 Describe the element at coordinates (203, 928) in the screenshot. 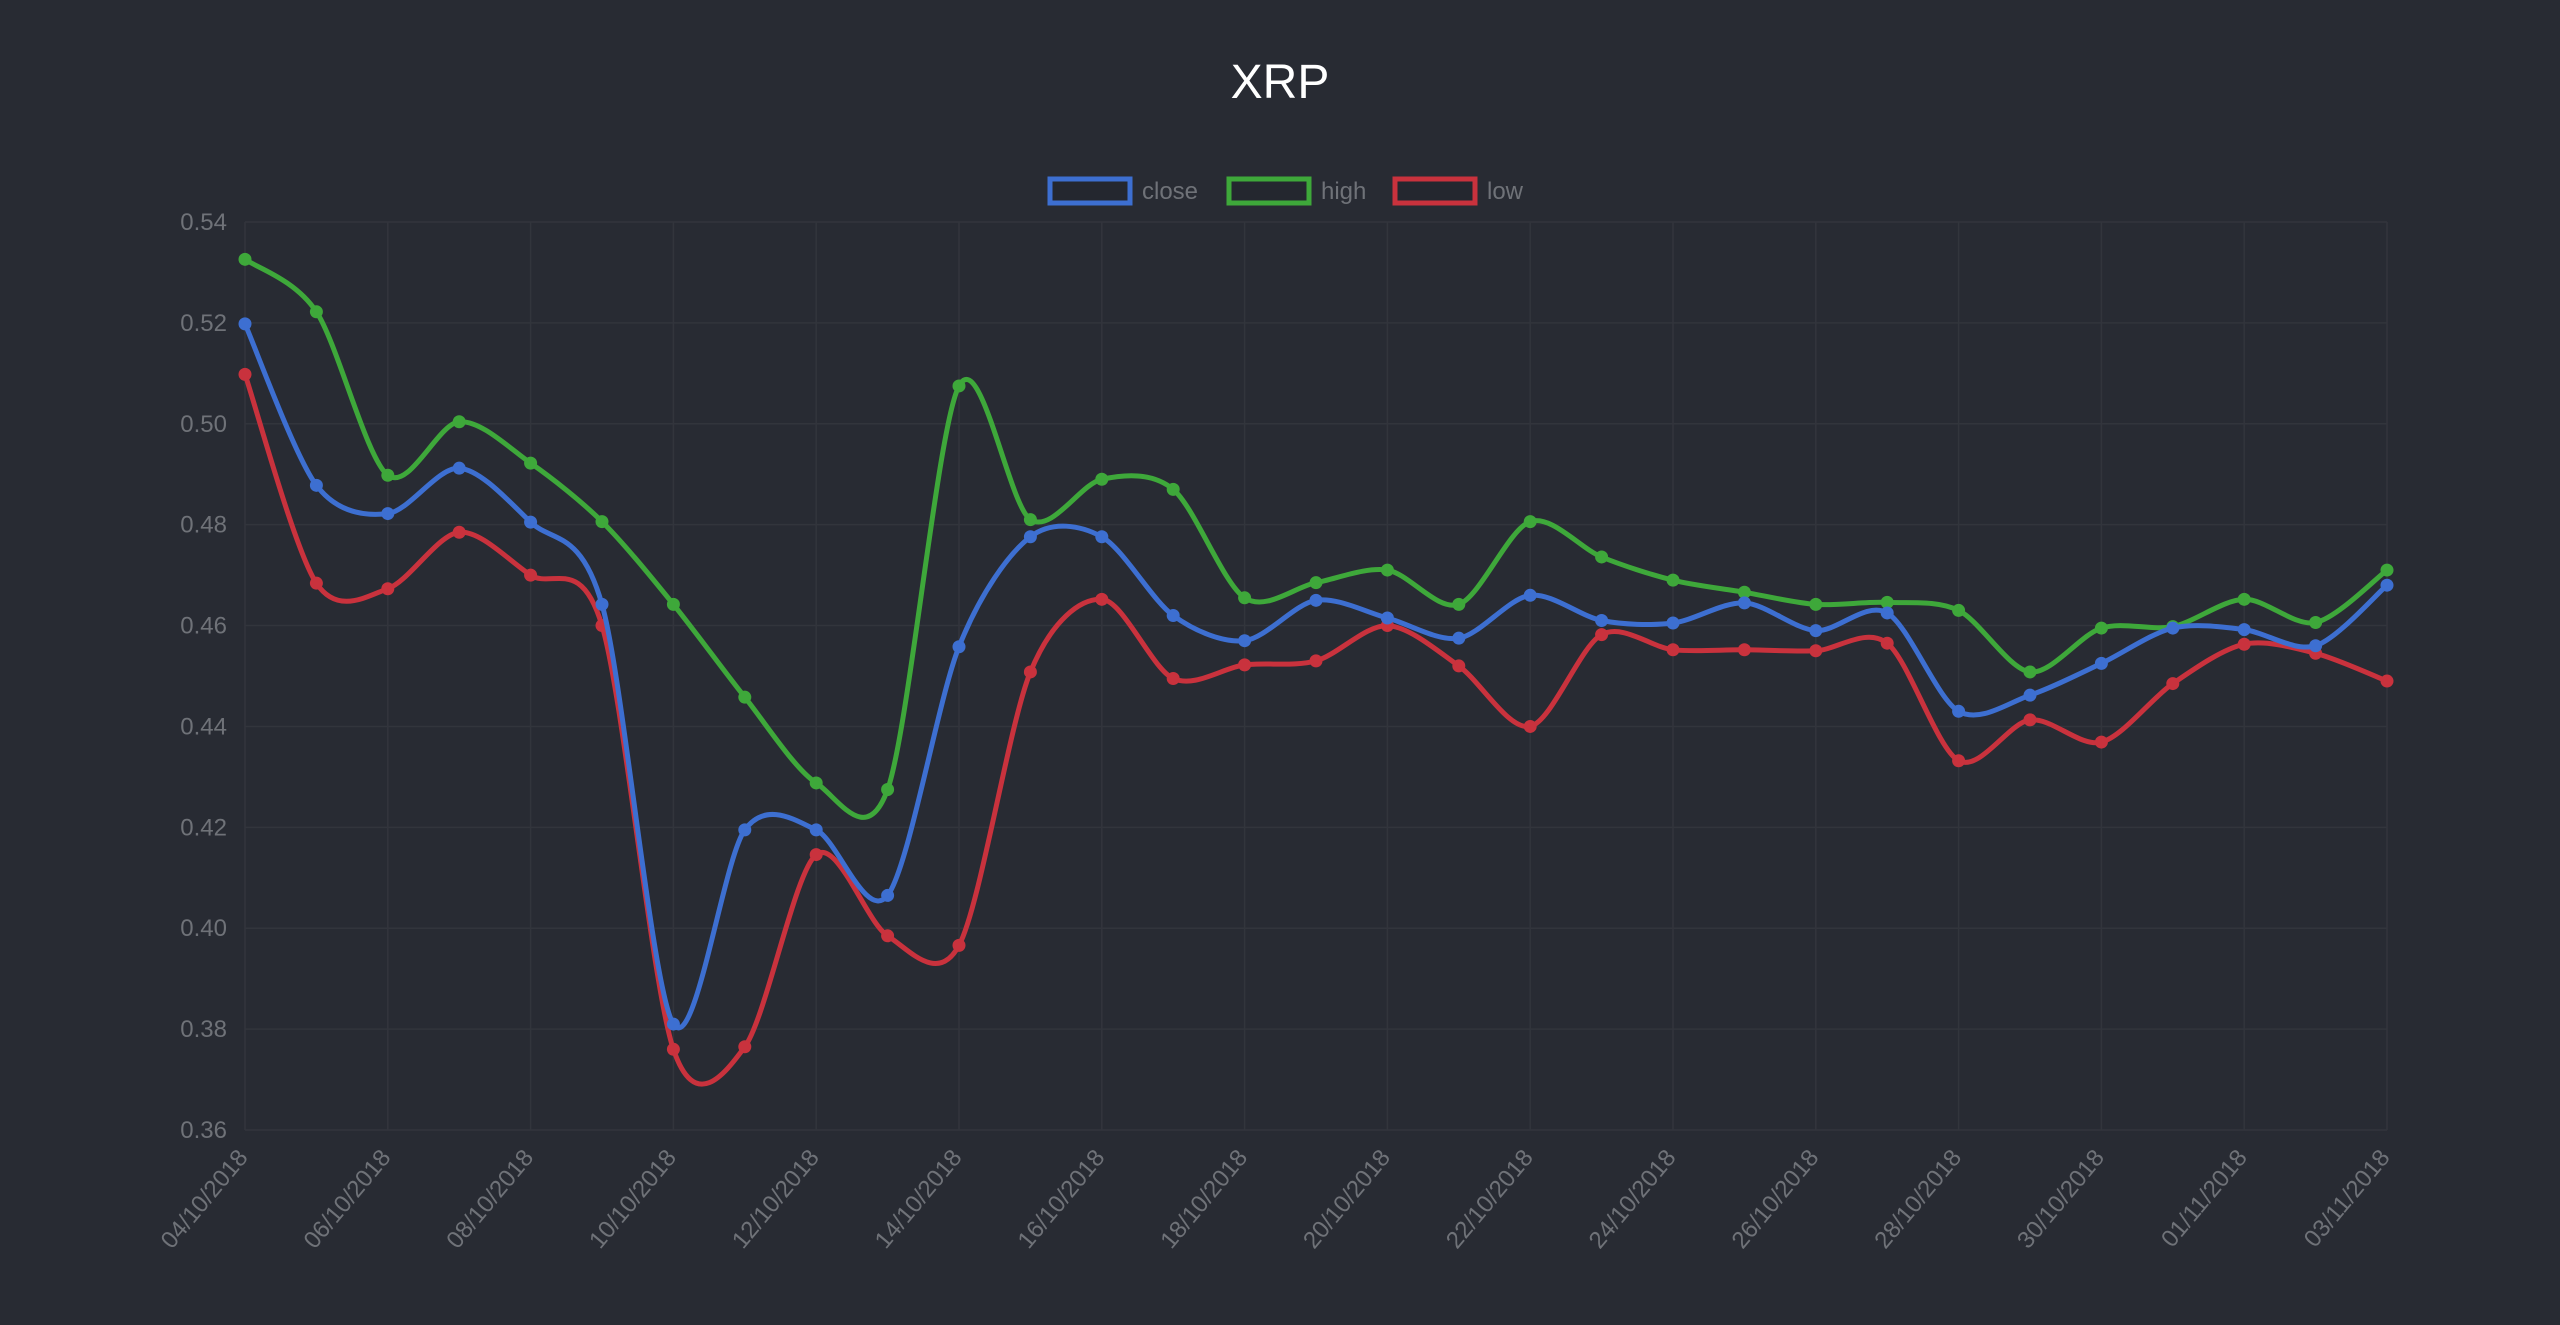

I see `y-tick-label: 0.40` at that location.